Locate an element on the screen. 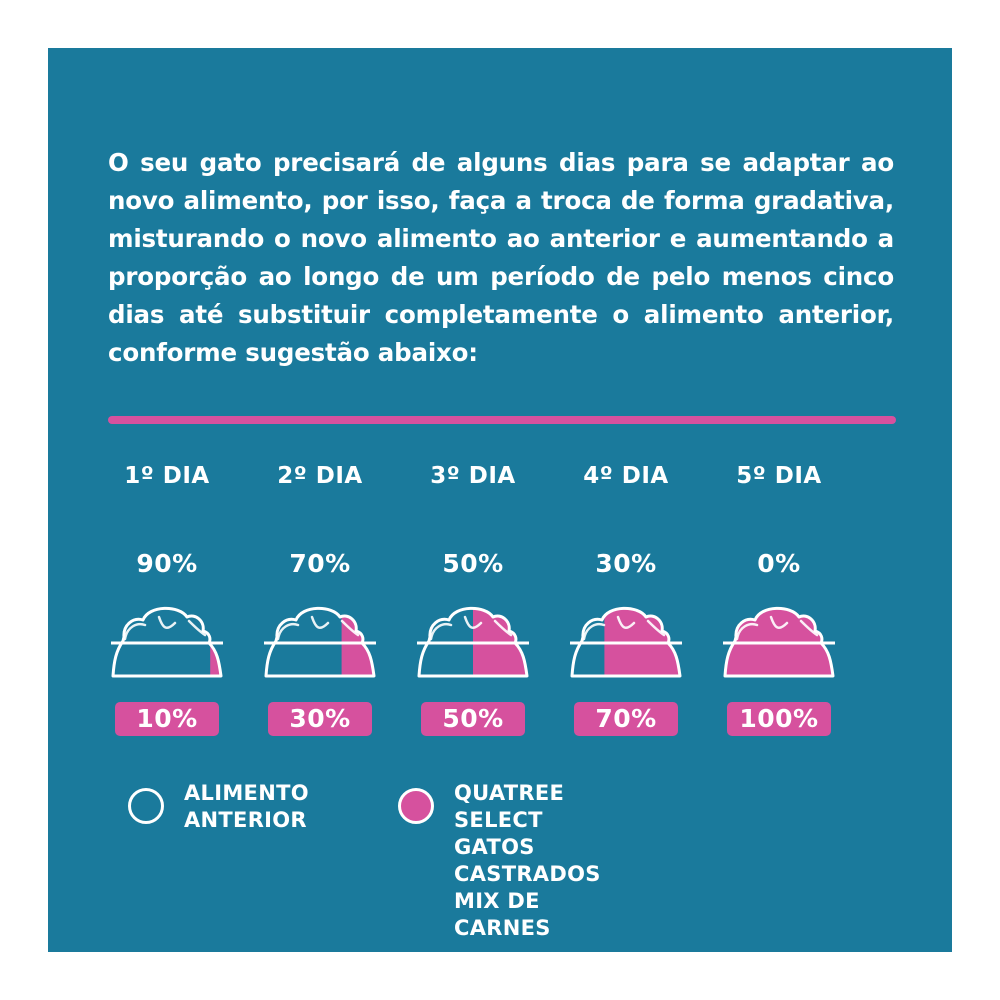 This screenshot has height=1000, width=1000. day-column: 2º DIA 70% 30% is located at coordinates (320, 603).